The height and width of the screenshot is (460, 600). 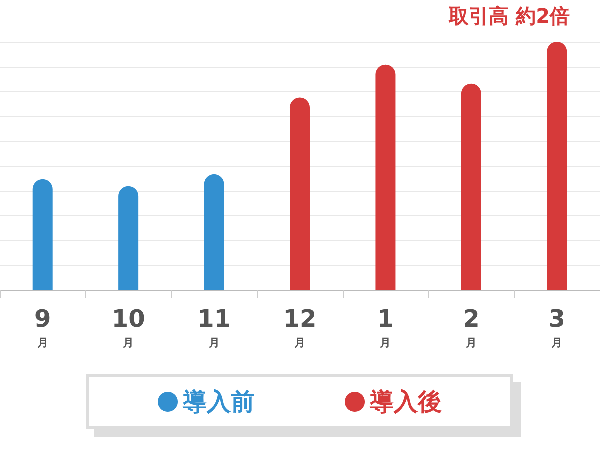 I want to click on x-tick-label: 1 月, so click(x=385, y=327).